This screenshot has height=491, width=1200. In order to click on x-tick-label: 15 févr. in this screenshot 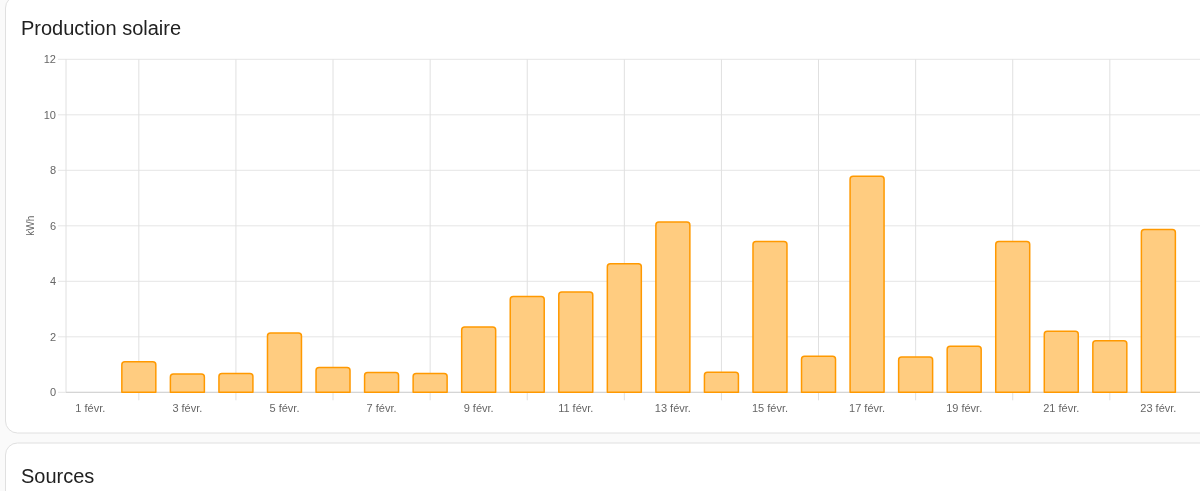, I will do `click(770, 408)`.